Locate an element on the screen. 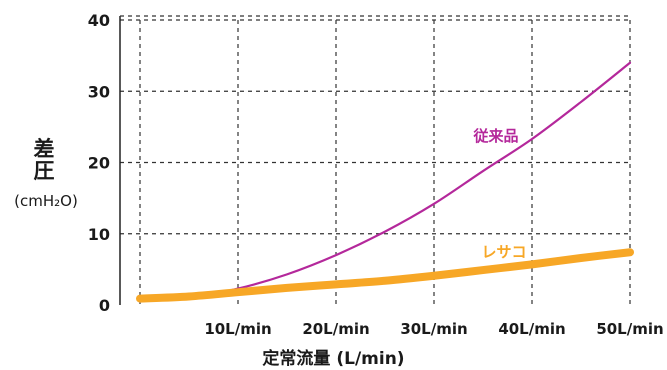  x-tick-label: 20L/min is located at coordinates (335, 329).